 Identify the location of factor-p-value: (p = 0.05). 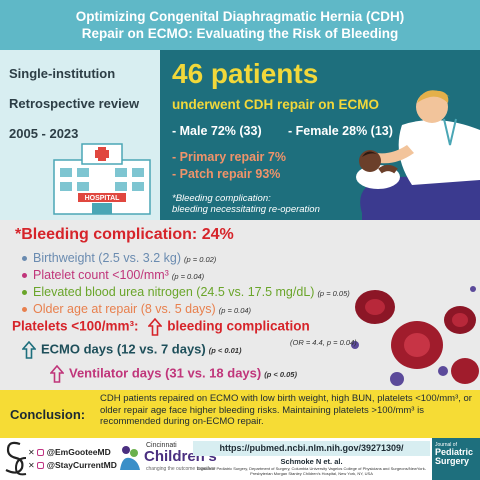
(333, 293).